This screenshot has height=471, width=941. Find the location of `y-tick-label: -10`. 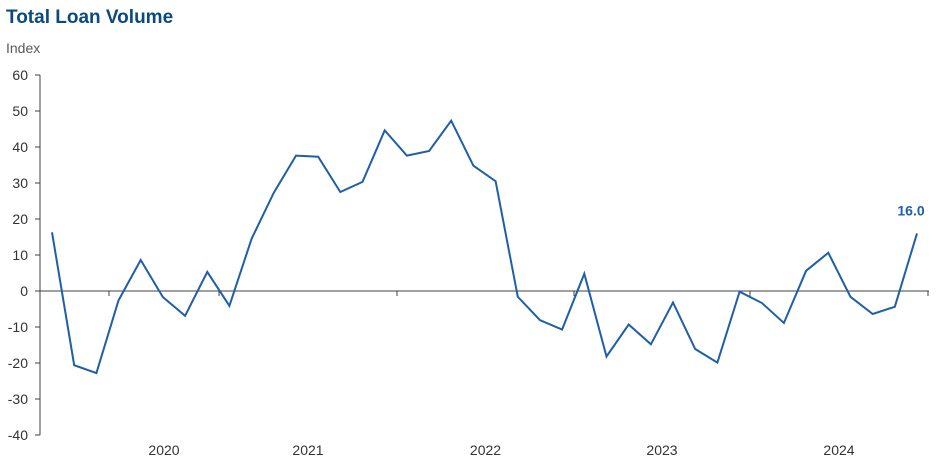

y-tick-label: -10 is located at coordinates (18, 327).